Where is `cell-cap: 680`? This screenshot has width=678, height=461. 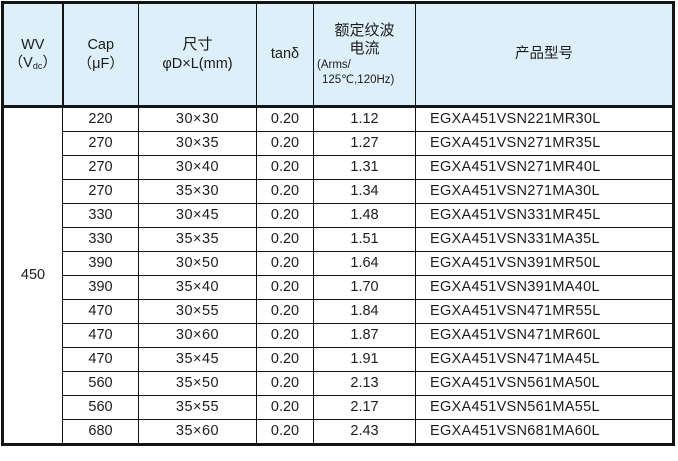 cell-cap: 680 is located at coordinates (100, 432).